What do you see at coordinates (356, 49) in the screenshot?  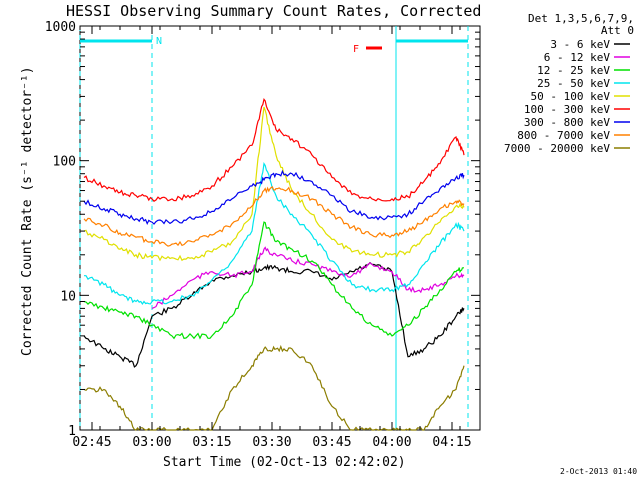 I see `flare-marker-label: F` at bounding box center [356, 49].